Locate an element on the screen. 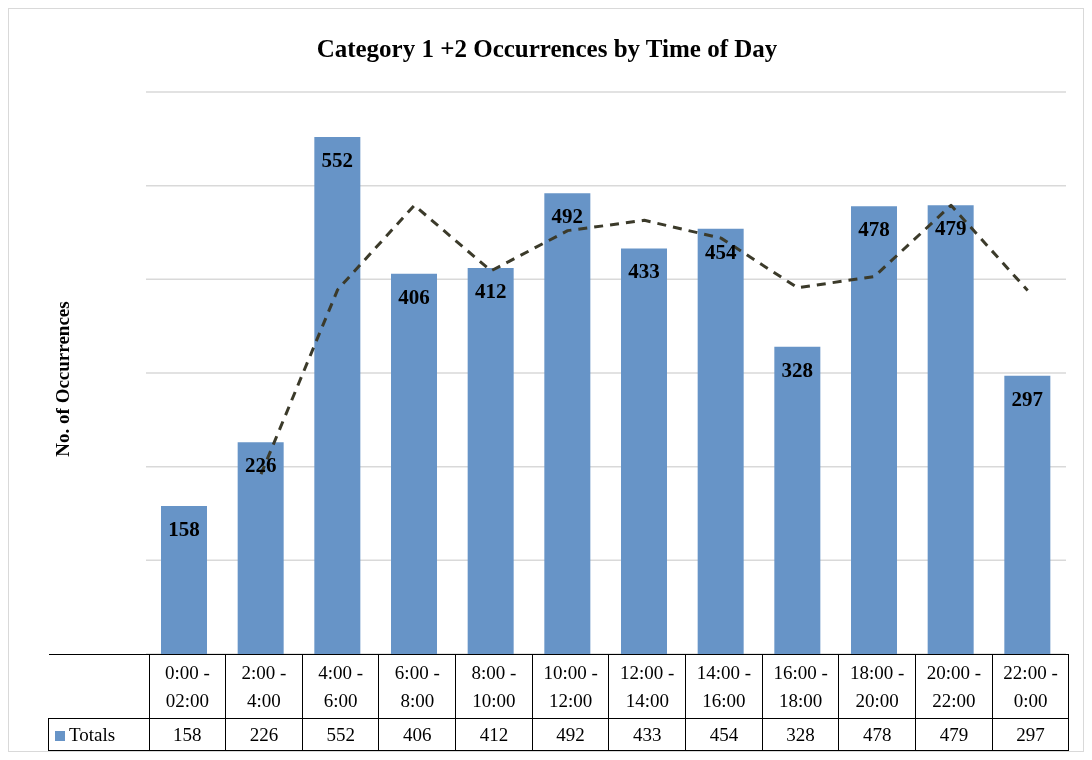 The height and width of the screenshot is (760, 1092). text: 297 is located at coordinates (1027, 398).